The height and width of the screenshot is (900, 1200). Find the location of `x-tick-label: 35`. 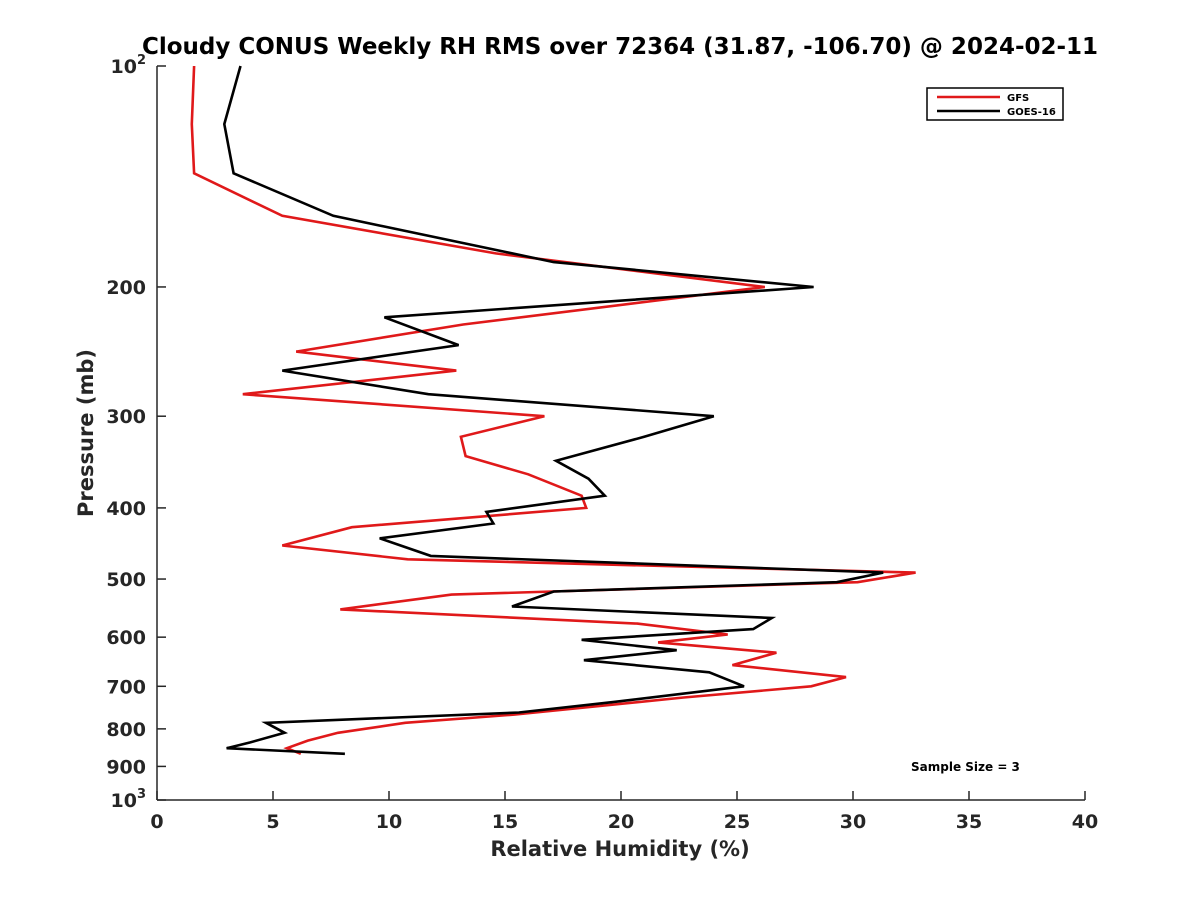

x-tick-label: 35 is located at coordinates (969, 822).